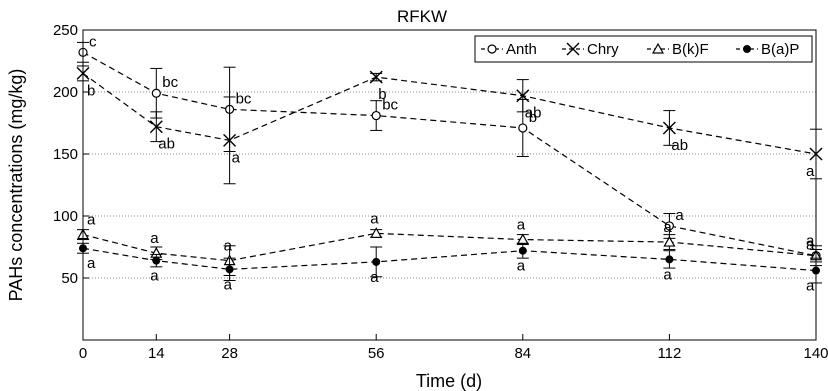 This screenshot has width=828, height=391. I want to click on series-b-a-p: a a a a a a a, so click(449, 268).